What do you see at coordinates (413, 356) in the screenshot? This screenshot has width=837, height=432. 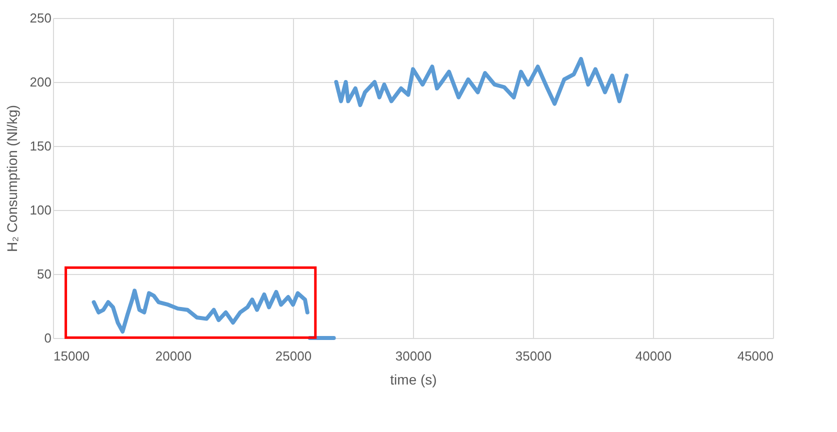 I see `x-tick-label: 30000` at bounding box center [413, 356].